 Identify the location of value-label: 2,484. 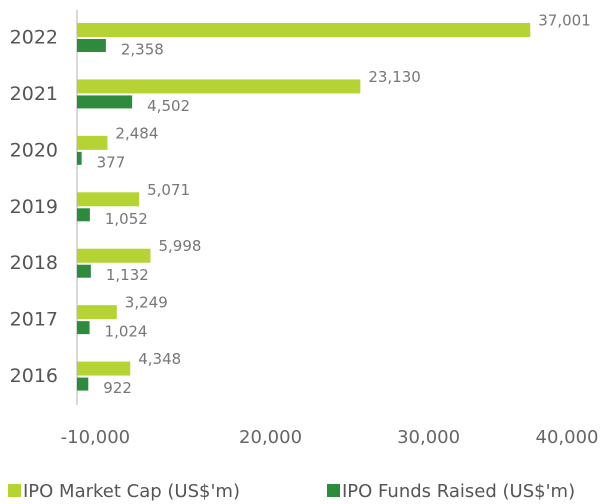
(136, 133).